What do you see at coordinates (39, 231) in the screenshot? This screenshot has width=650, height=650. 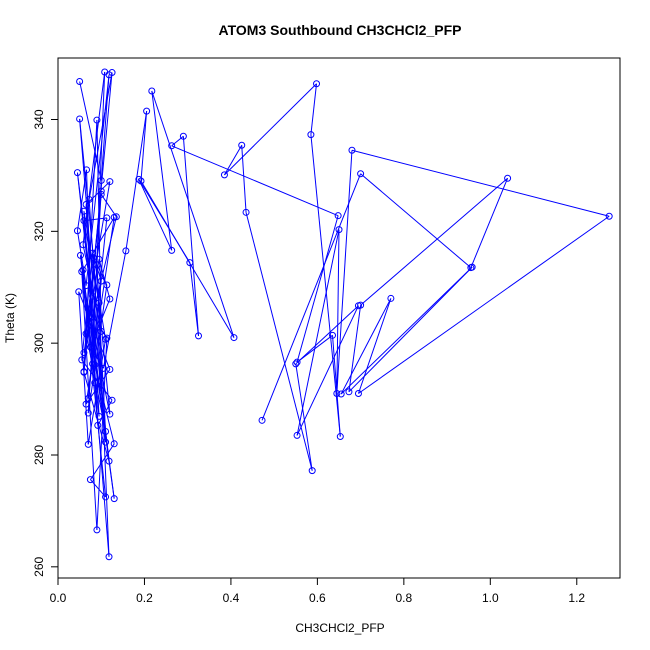 I see `y-tick-label: 320` at bounding box center [39, 231].